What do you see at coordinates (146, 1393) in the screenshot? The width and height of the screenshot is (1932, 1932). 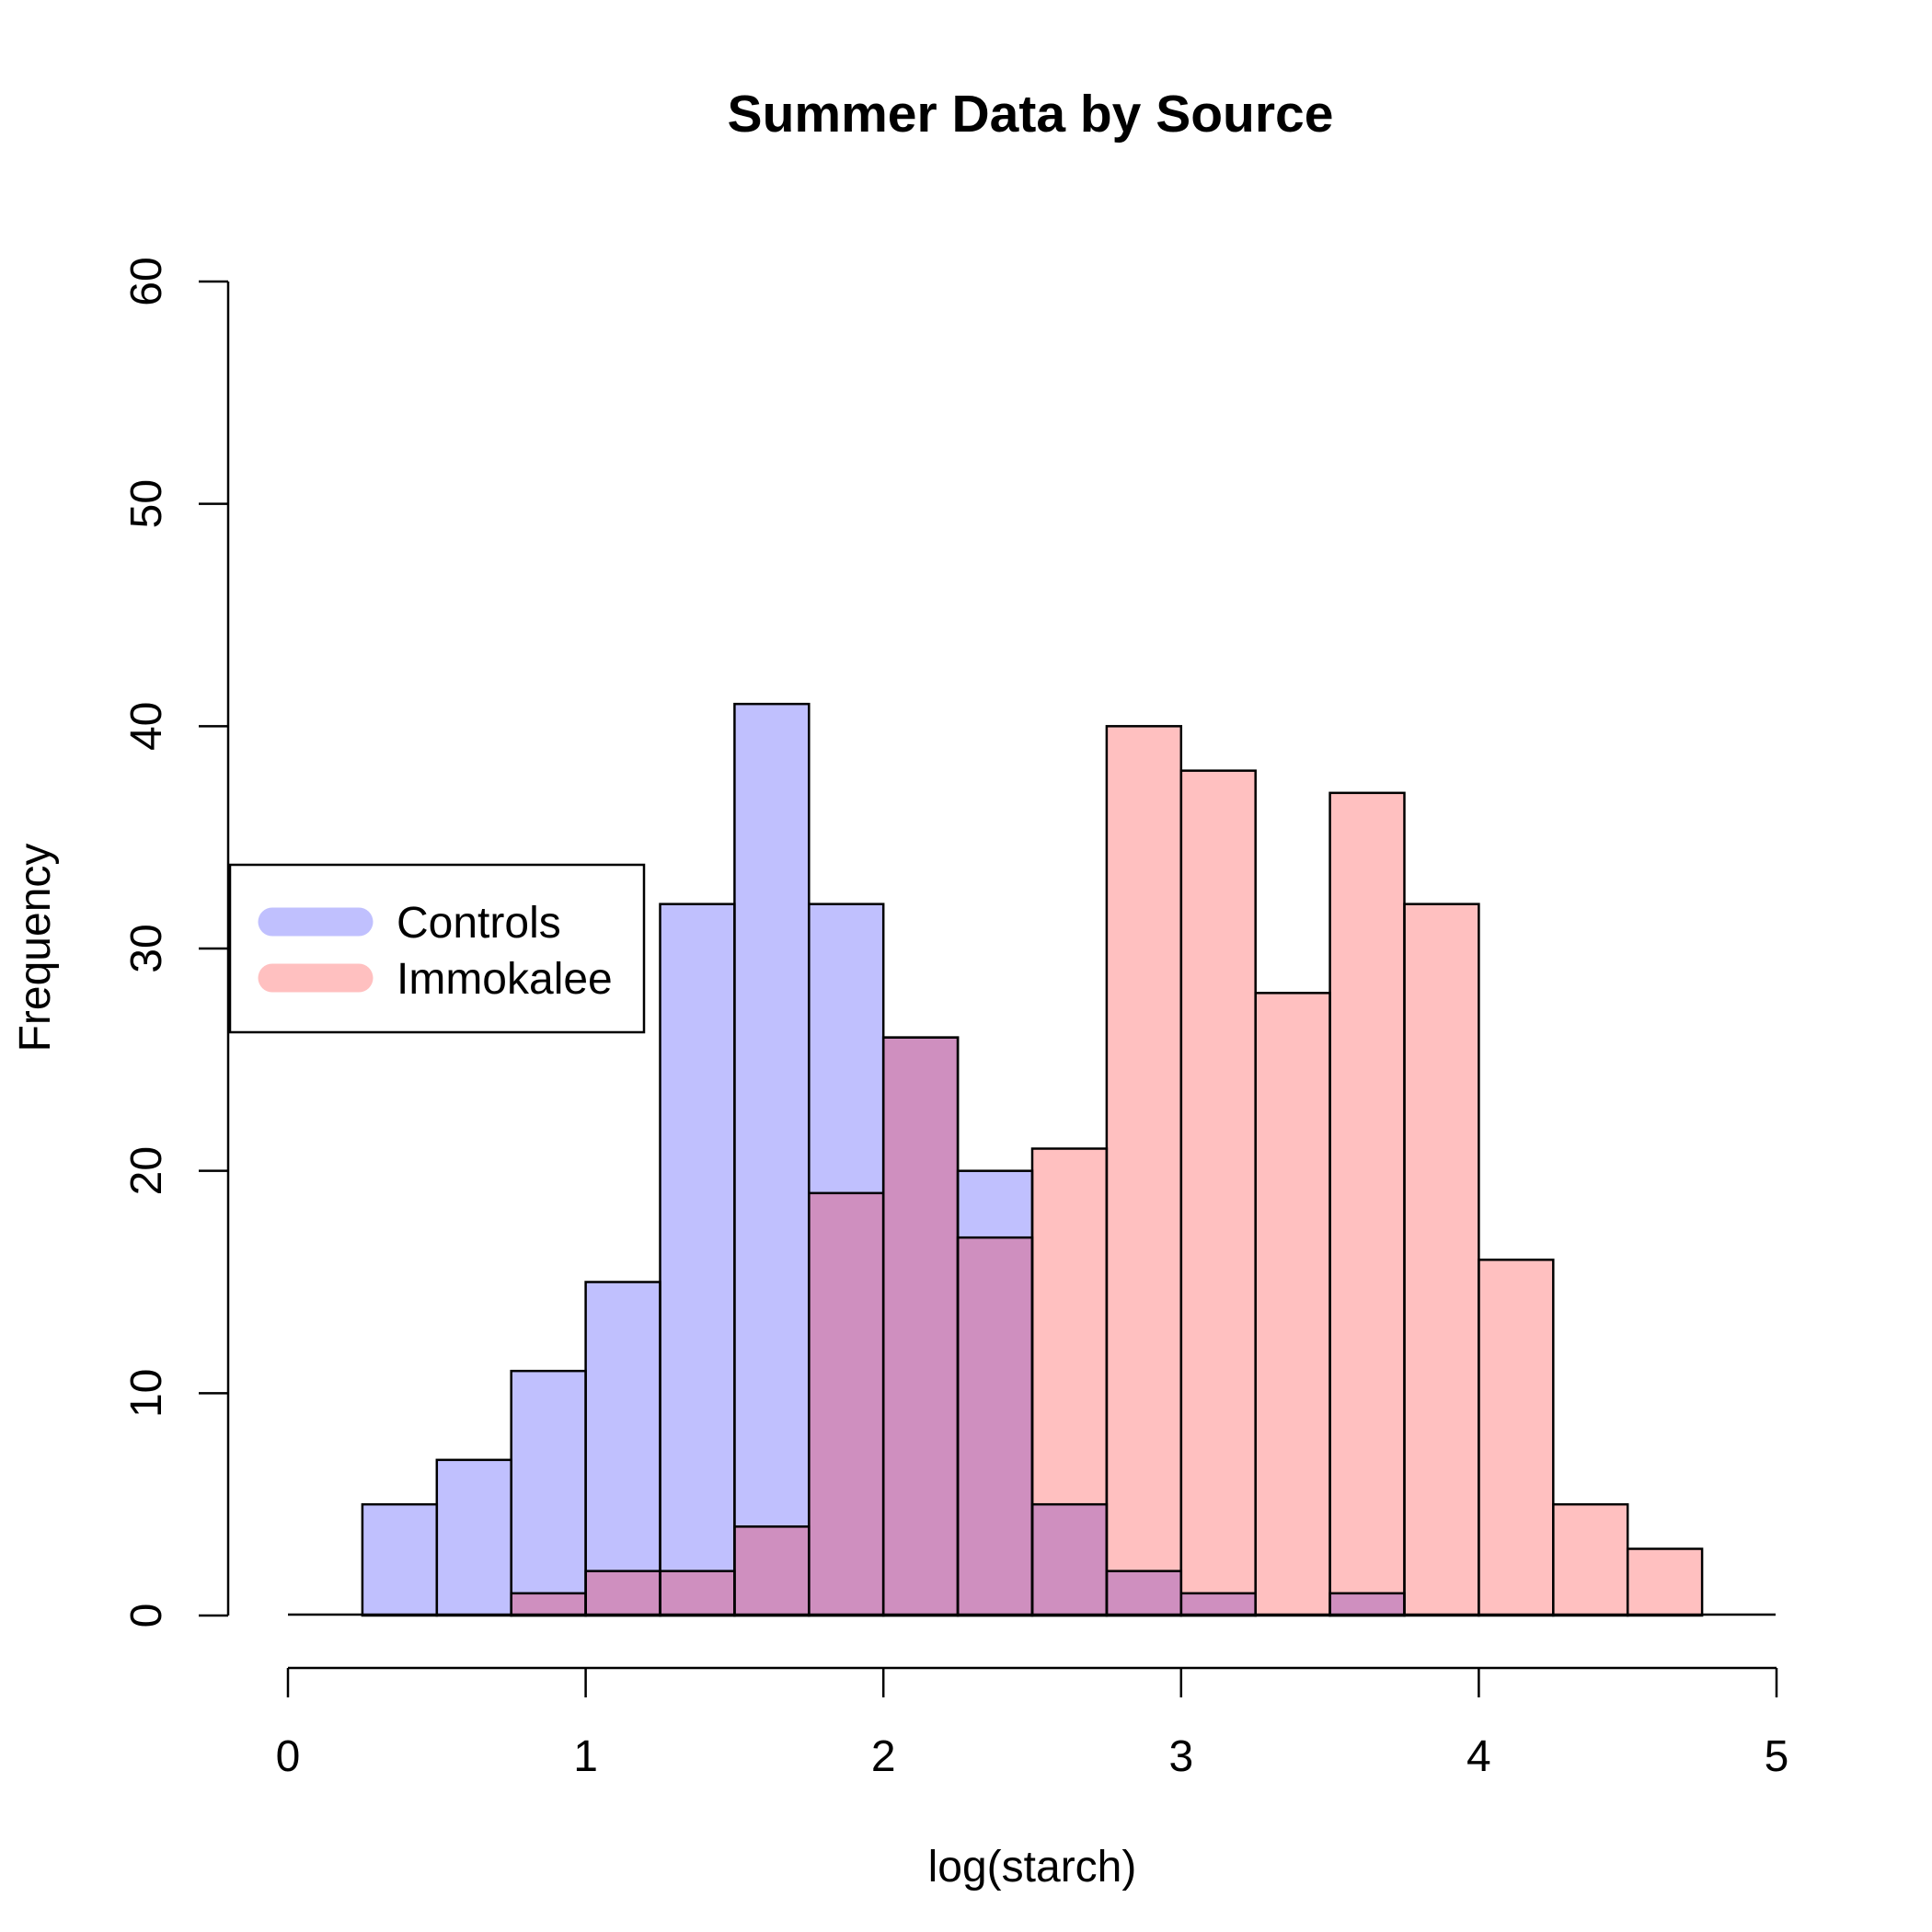 I see `y-tick-label-10: 10` at bounding box center [146, 1393].